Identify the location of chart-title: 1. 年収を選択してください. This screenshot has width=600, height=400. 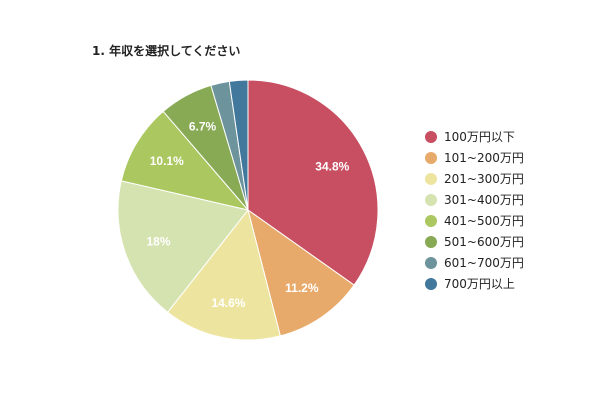
(166, 51).